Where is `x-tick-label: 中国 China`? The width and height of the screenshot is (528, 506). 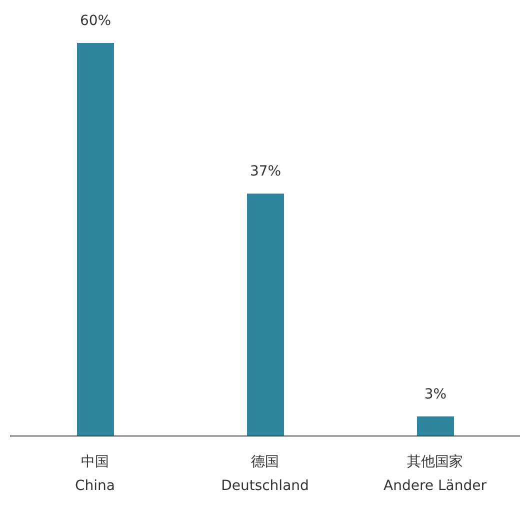 x-tick-label: 中国 China is located at coordinates (95, 474).